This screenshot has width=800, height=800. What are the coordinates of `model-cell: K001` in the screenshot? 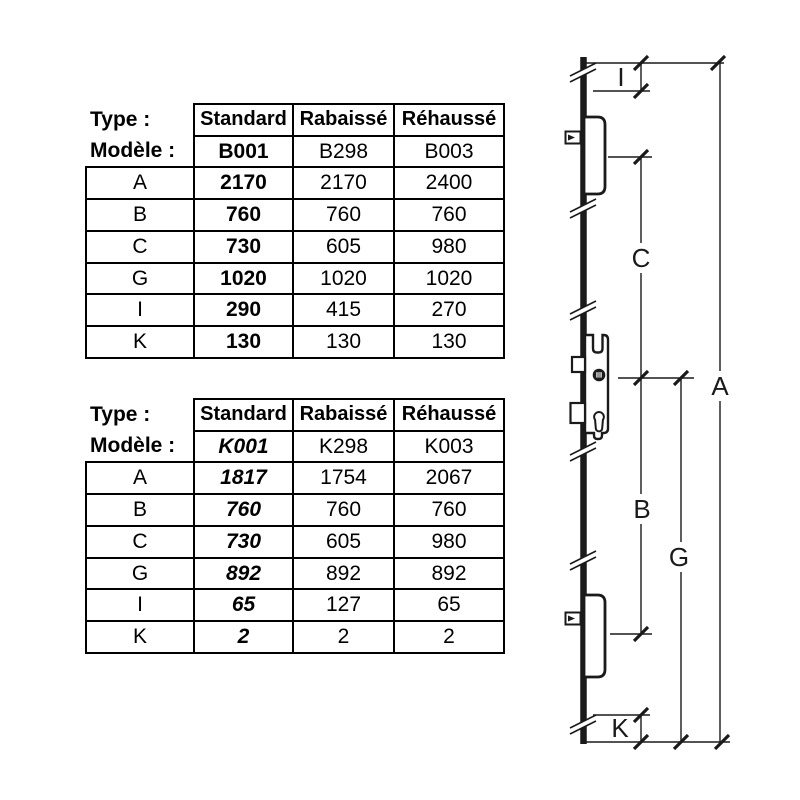 It's located at (243, 446).